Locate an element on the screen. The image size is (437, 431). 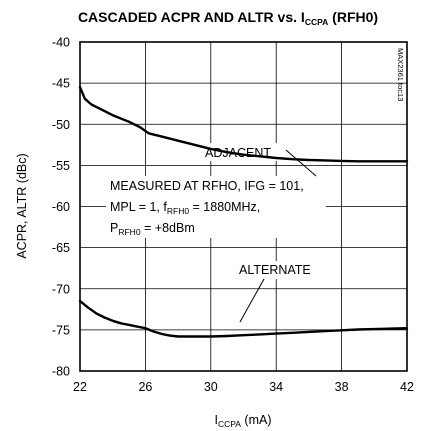
series-line-adjacent is located at coordinates (243, 124).